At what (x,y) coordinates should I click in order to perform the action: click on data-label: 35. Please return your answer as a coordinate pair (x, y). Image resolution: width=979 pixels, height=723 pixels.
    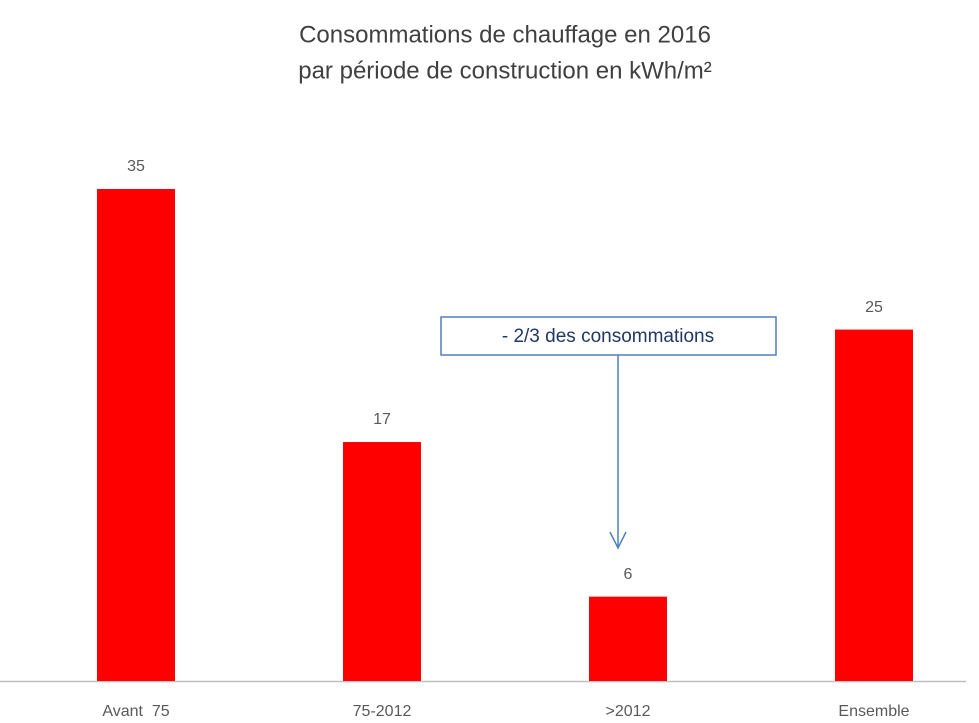
    Looking at the image, I should click on (136, 166).